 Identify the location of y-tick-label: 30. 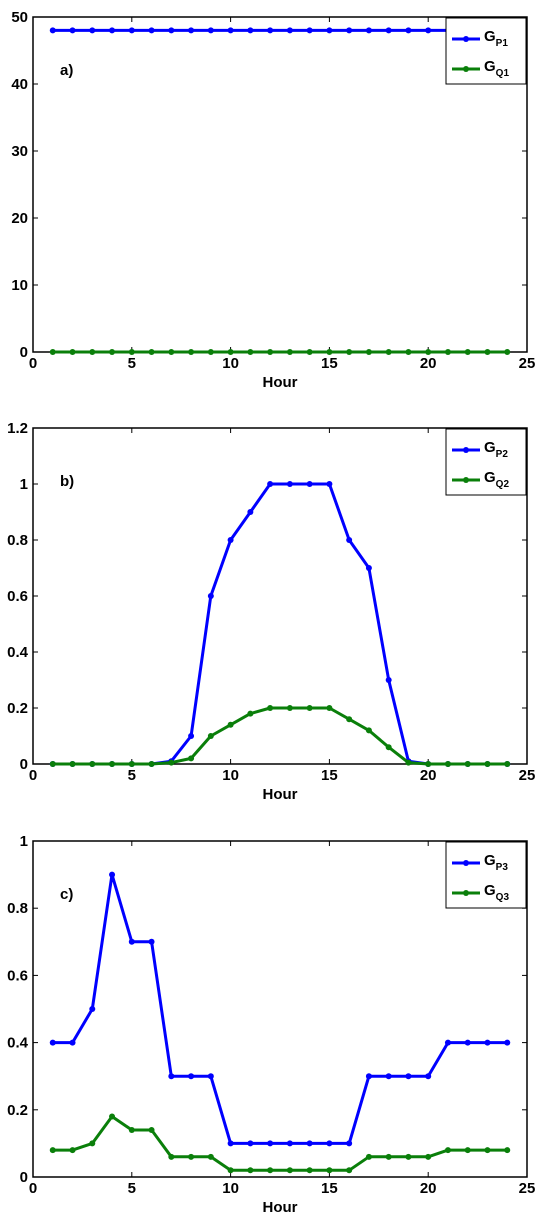
(19, 151).